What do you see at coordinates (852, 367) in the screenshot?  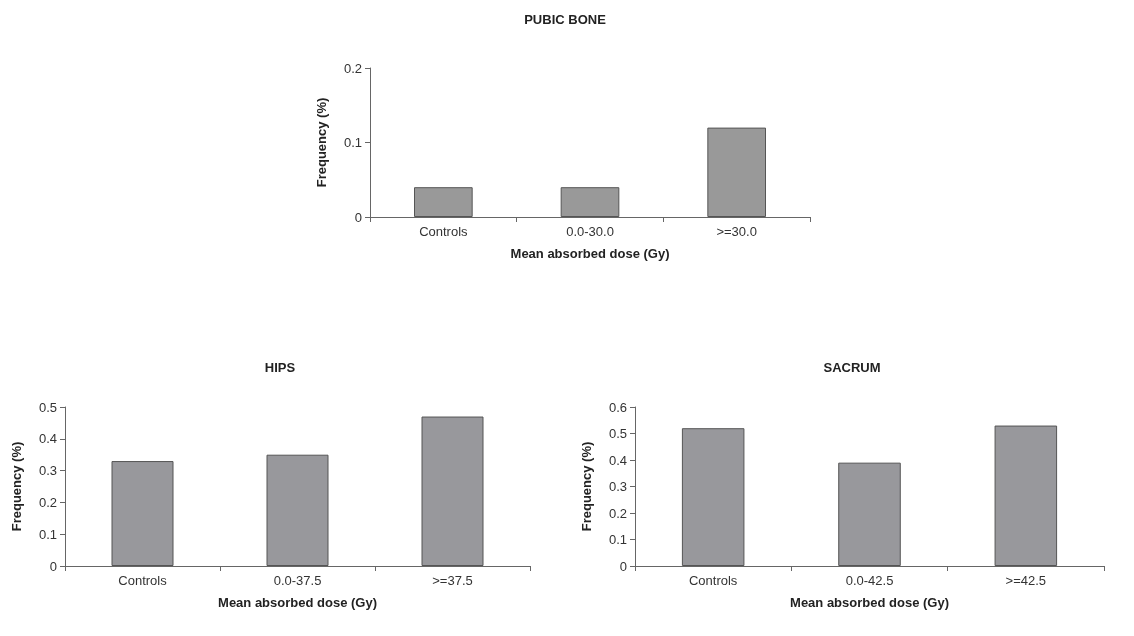 I see `chart-title: SACRUM` at bounding box center [852, 367].